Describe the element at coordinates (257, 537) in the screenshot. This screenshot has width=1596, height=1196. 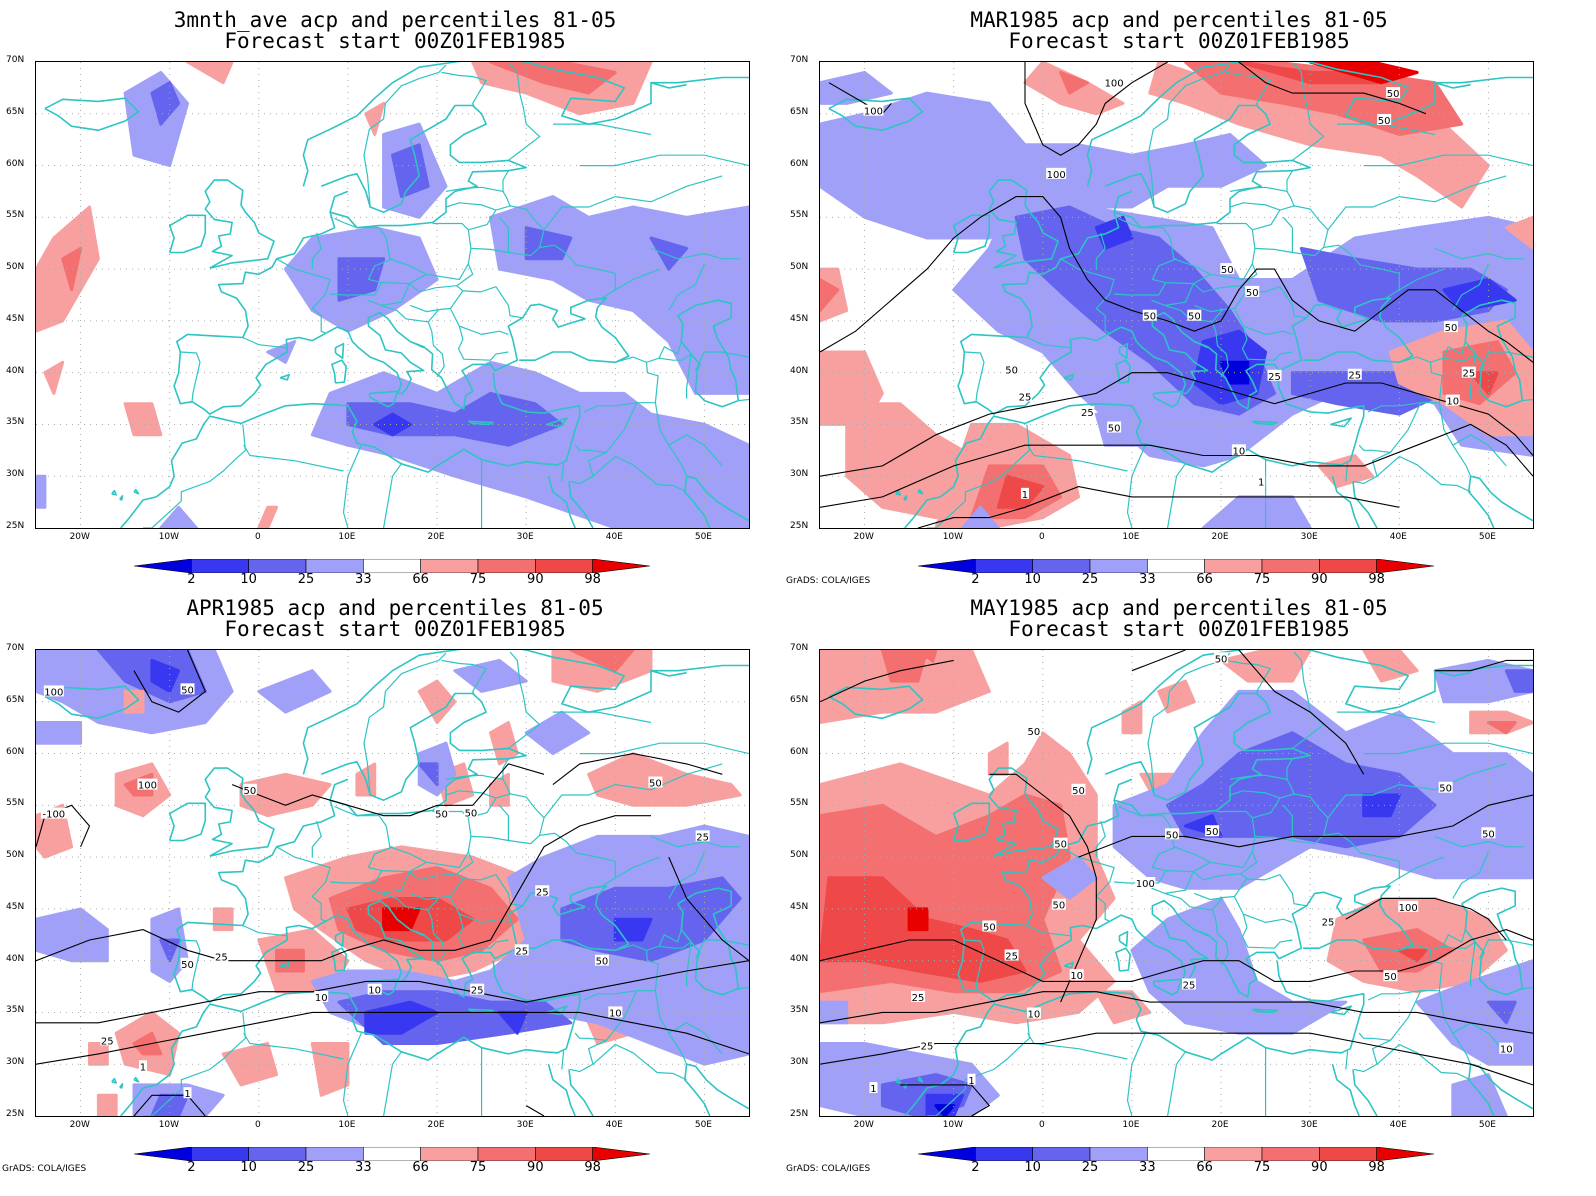
I see `lon-tick-label: 0` at that location.